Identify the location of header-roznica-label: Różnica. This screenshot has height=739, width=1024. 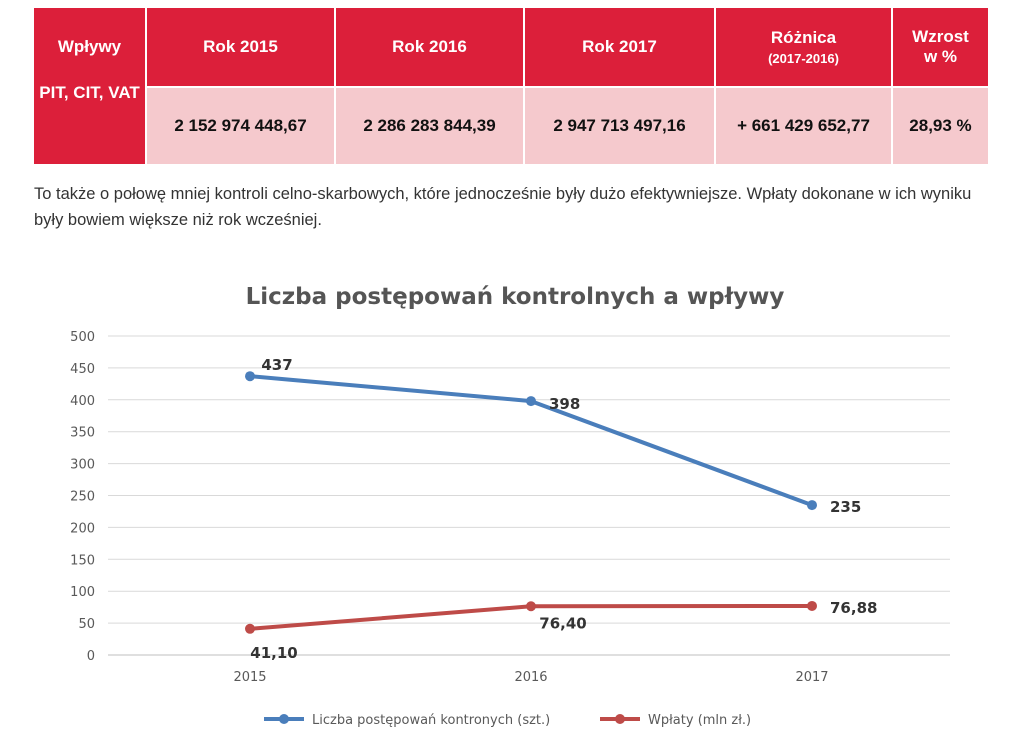
(803, 37).